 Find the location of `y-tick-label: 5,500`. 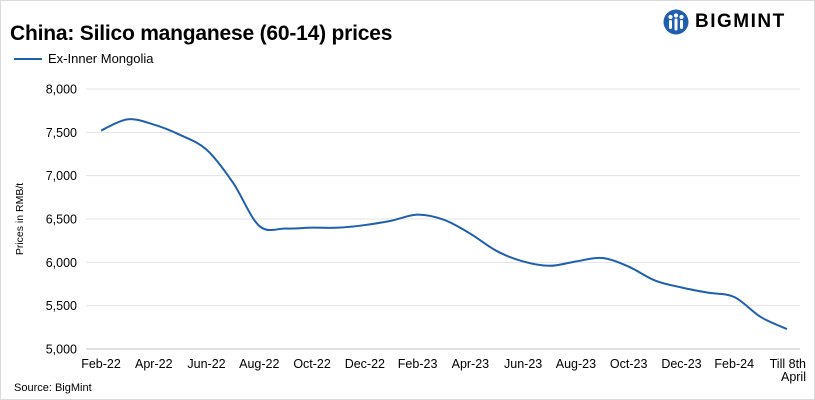

y-tick-label: 5,500 is located at coordinates (61, 306).